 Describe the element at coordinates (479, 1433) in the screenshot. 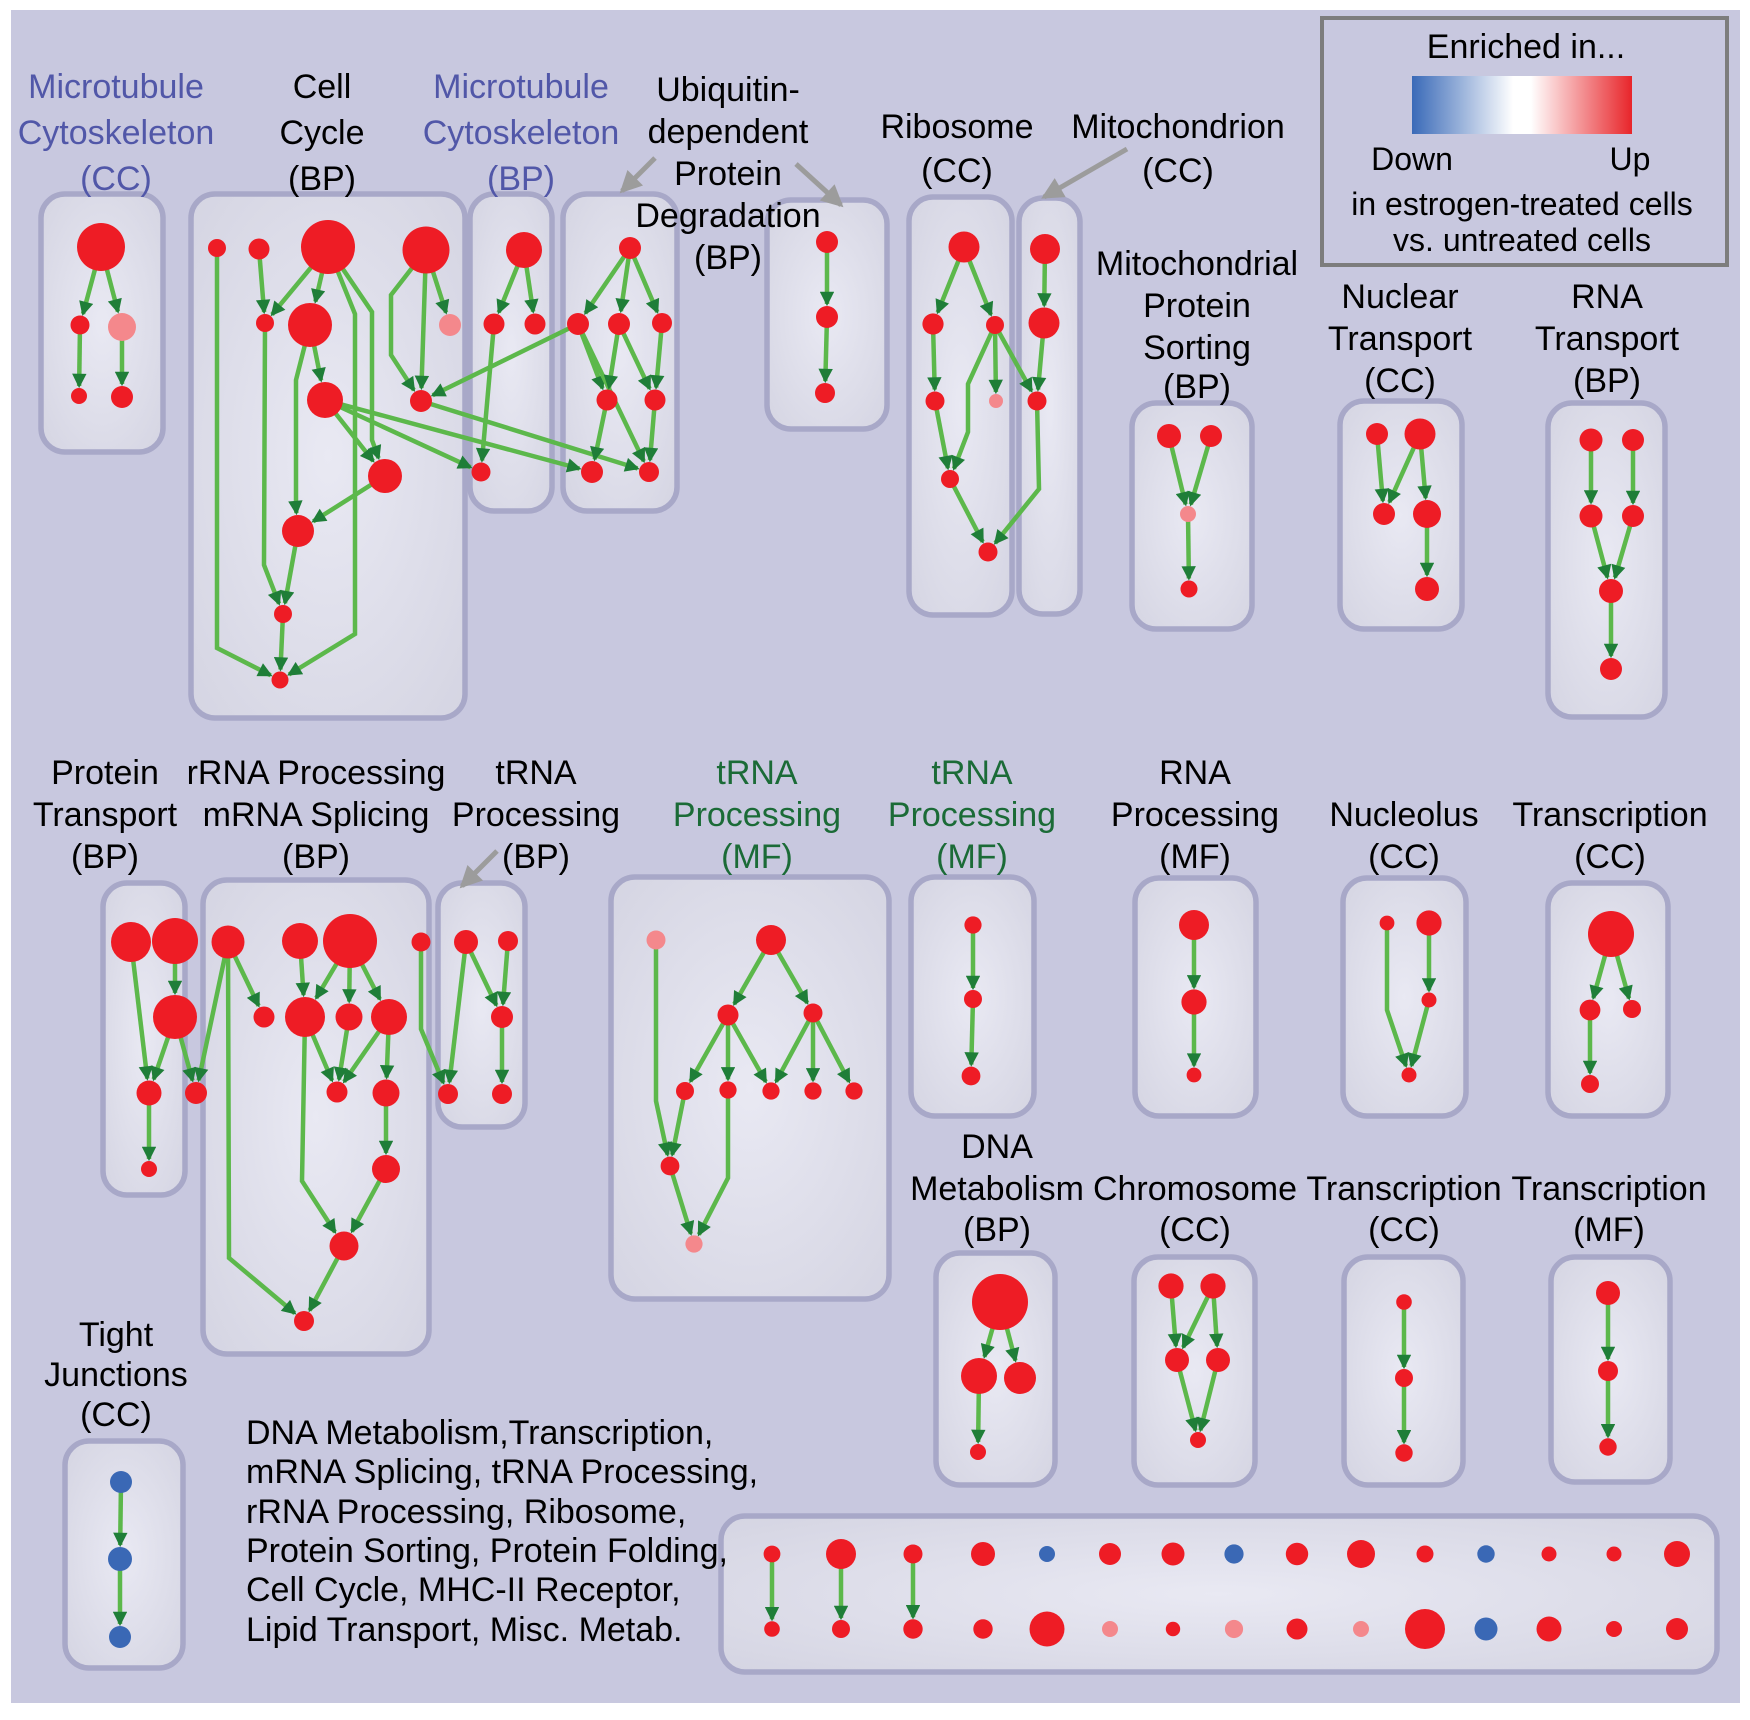

I see `svg-text: DNA Metabolism,Transcription,` at that location.